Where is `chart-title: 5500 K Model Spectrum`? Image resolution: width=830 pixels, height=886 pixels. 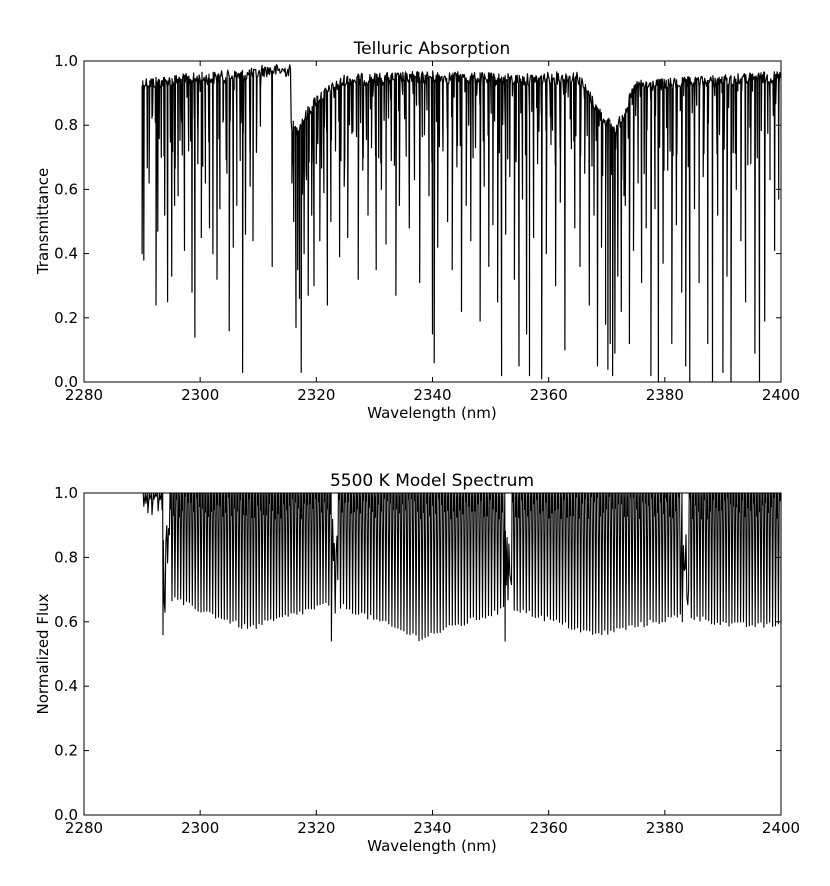
chart-title: 5500 K Model Spectrum is located at coordinates (432, 481).